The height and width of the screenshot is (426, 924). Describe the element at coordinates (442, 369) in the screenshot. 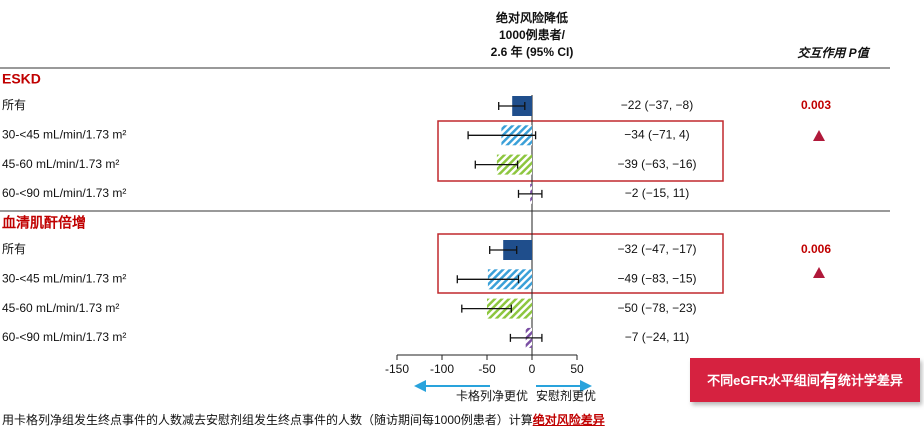

I see `x-tick-label: -100` at that location.